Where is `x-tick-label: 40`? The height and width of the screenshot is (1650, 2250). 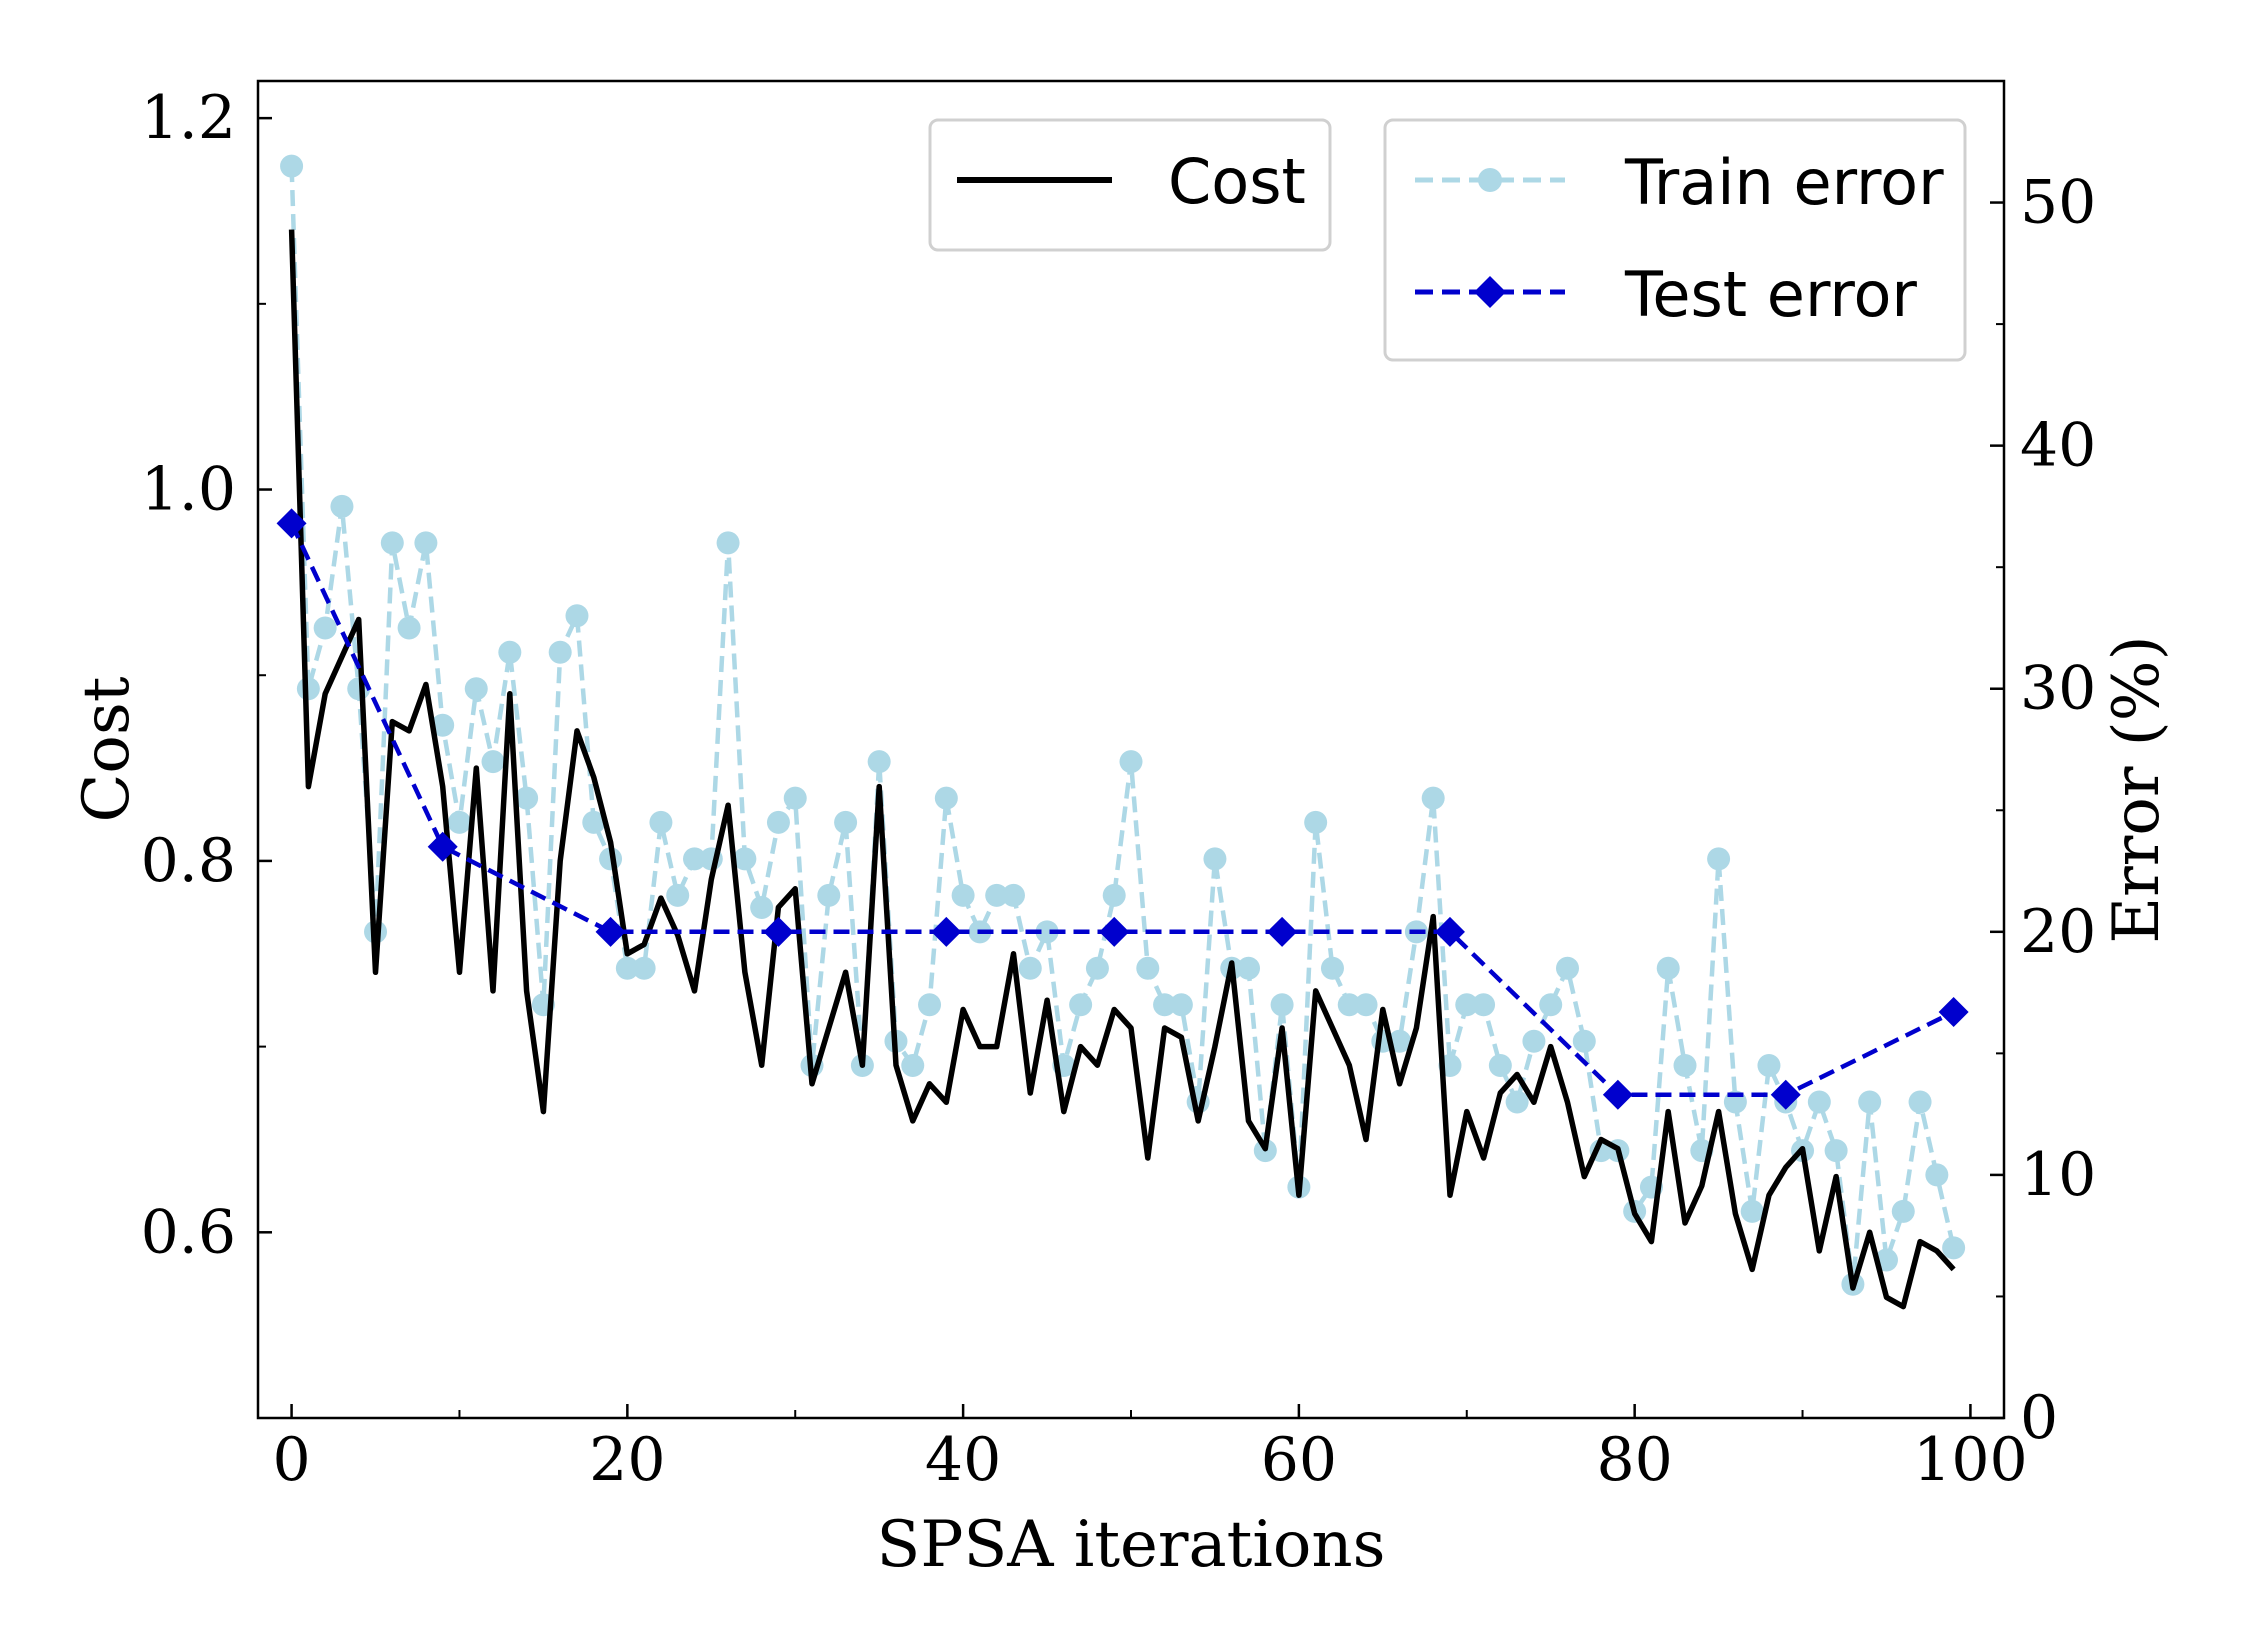
x-tick-label: 40 is located at coordinates (963, 1460).